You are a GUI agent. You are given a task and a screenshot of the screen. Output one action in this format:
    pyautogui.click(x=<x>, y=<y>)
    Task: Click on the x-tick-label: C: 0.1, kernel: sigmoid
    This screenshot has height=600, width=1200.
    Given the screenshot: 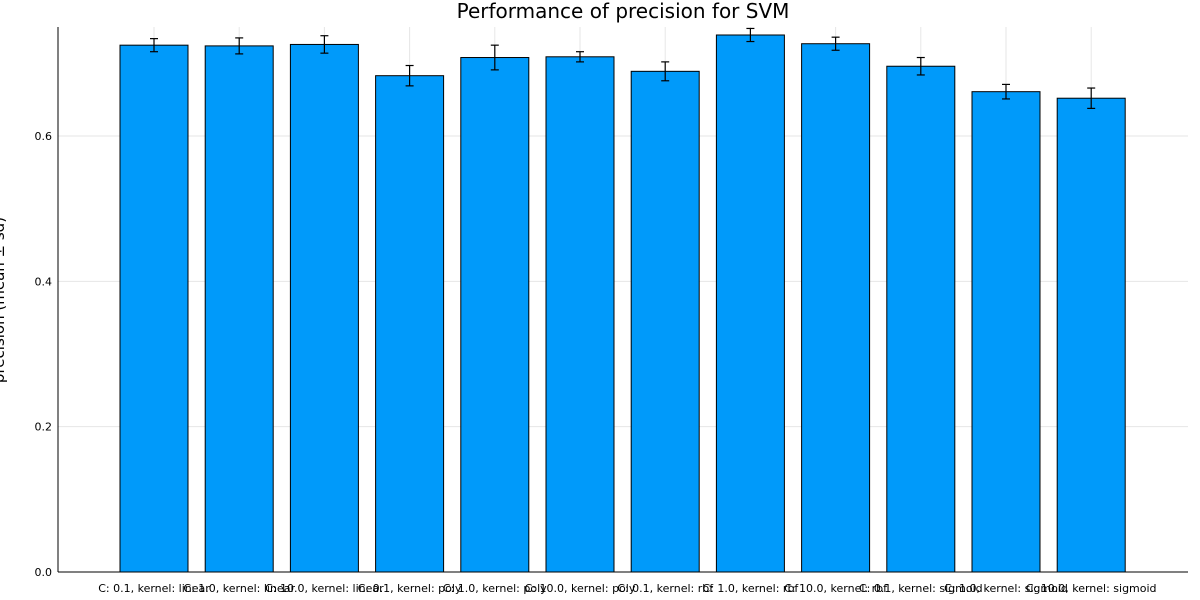 What is the action you would take?
    pyautogui.click(x=921, y=588)
    